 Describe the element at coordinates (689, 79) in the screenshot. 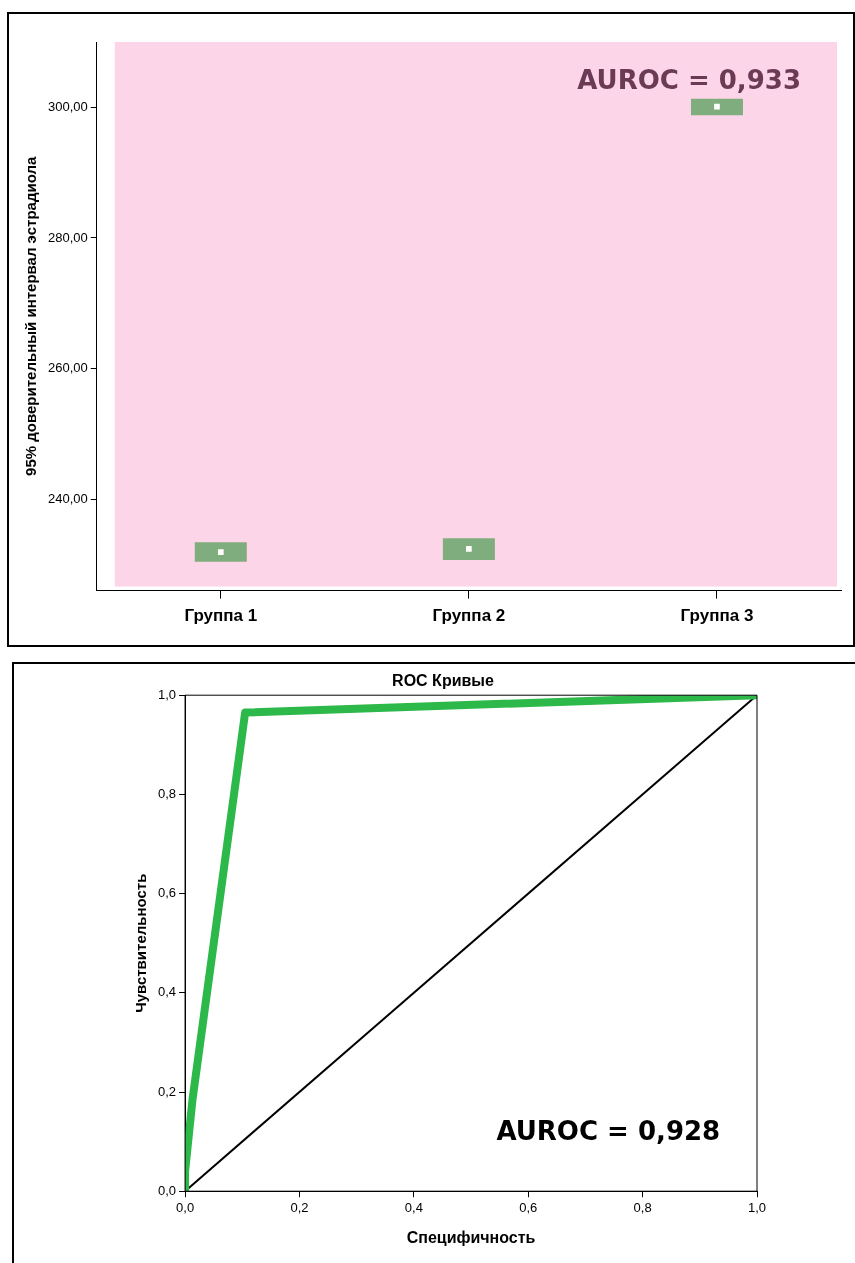

I see `annotation: AUROC = 0,933` at that location.